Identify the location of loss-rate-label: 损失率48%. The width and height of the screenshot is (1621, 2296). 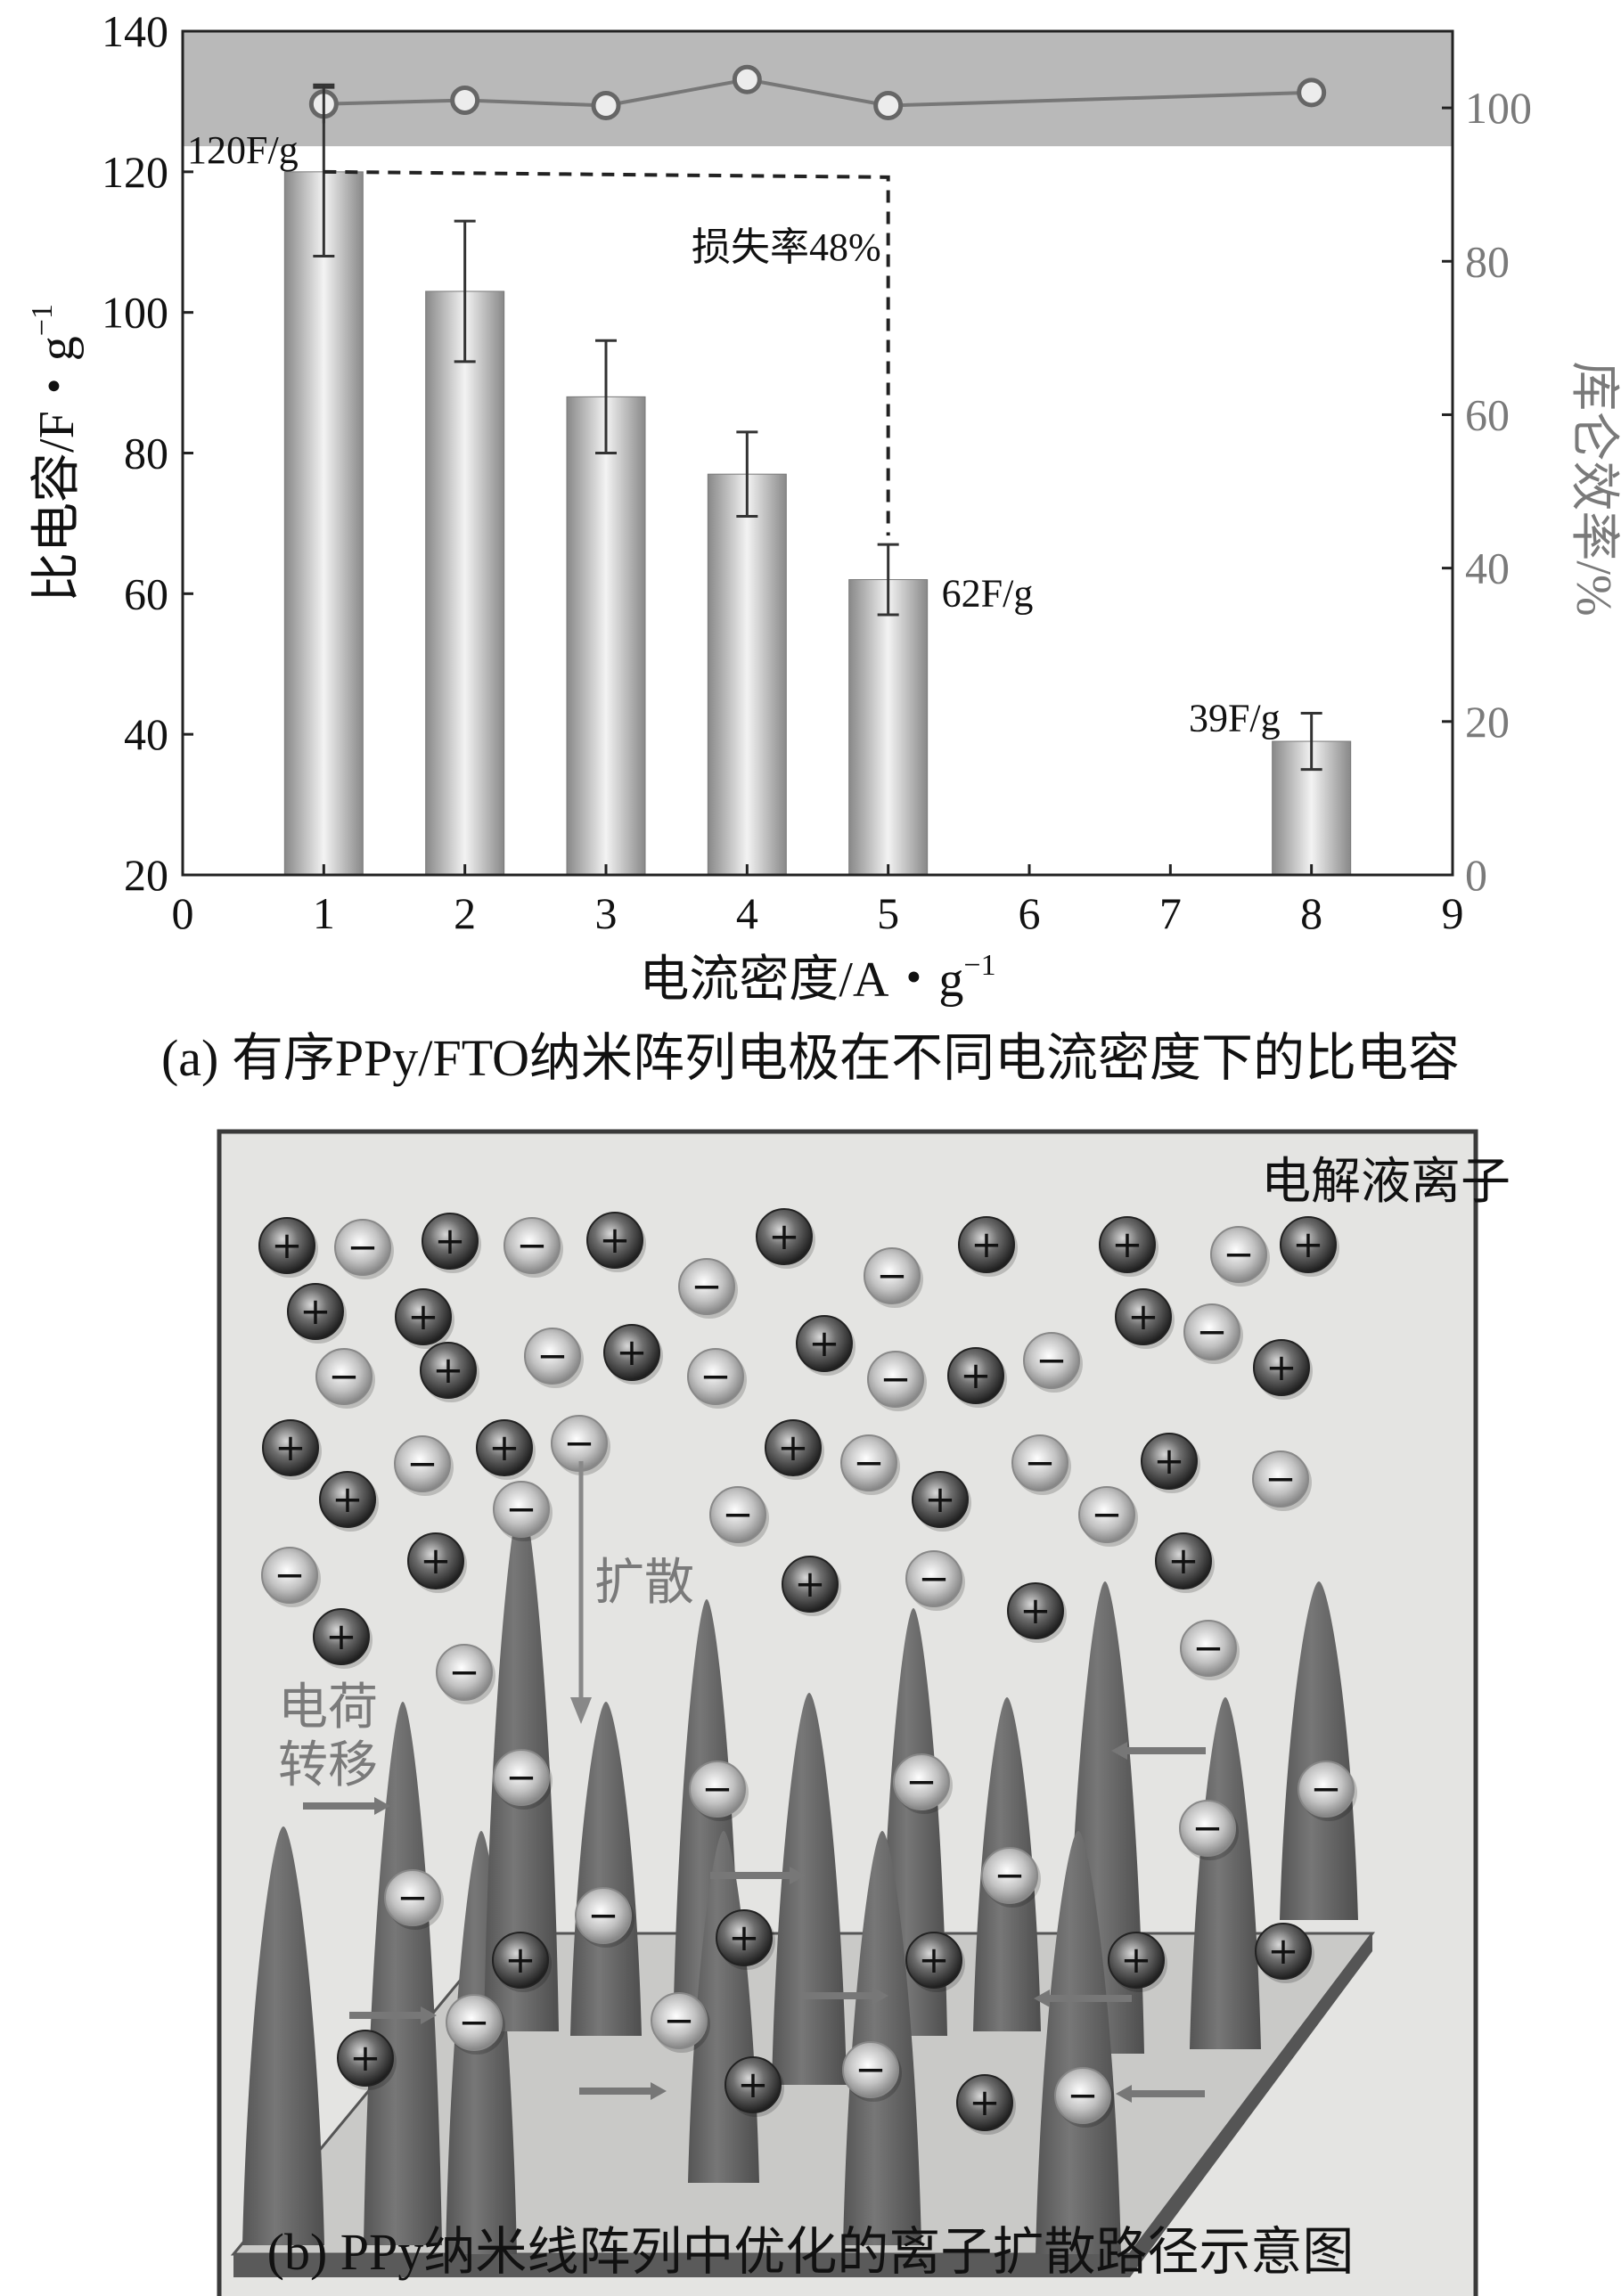
(786, 247).